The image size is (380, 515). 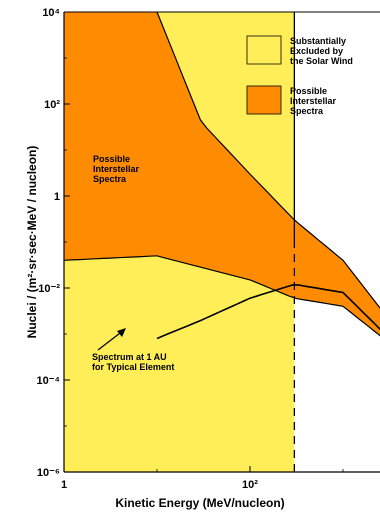 I want to click on y-tick-label: 10⁻⁶, so click(x=48, y=473).